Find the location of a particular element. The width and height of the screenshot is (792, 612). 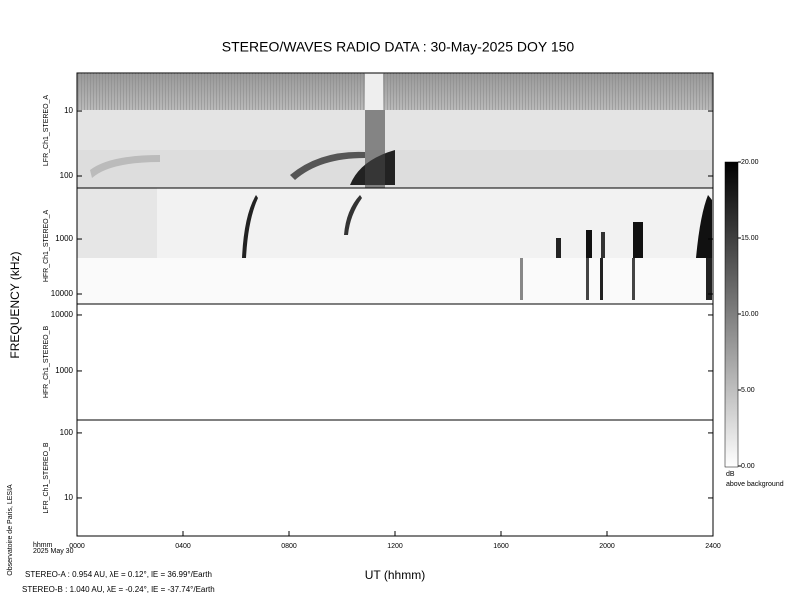

x-tick-label: 0400 is located at coordinates (183, 546).